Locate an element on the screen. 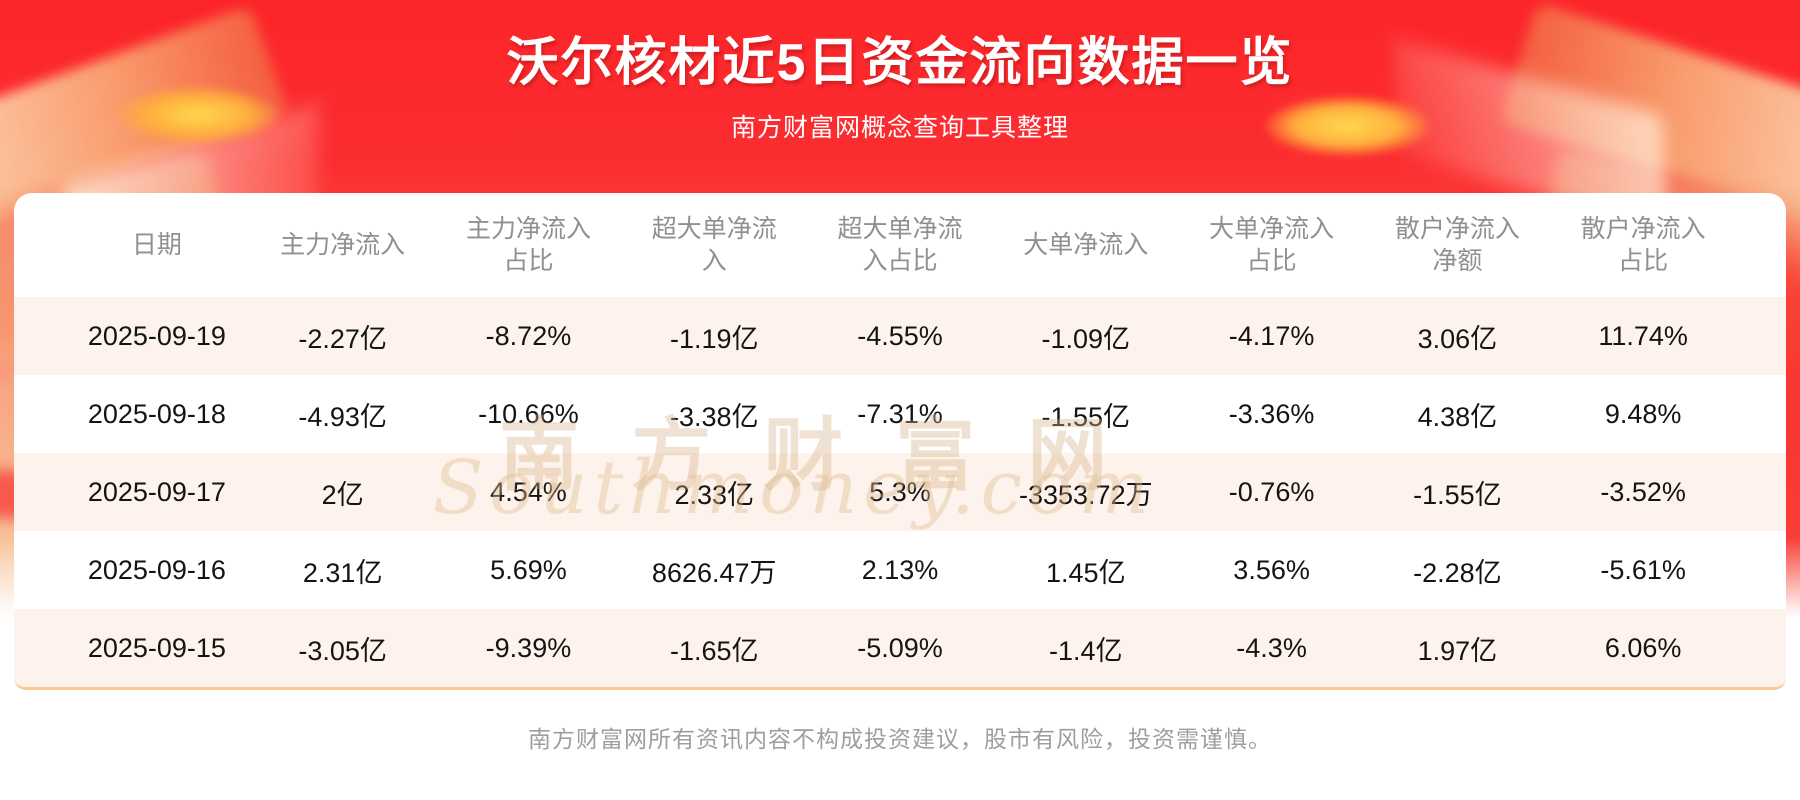  col-header-xl-order-net-inflow: 超大单净流入 is located at coordinates (714, 245).